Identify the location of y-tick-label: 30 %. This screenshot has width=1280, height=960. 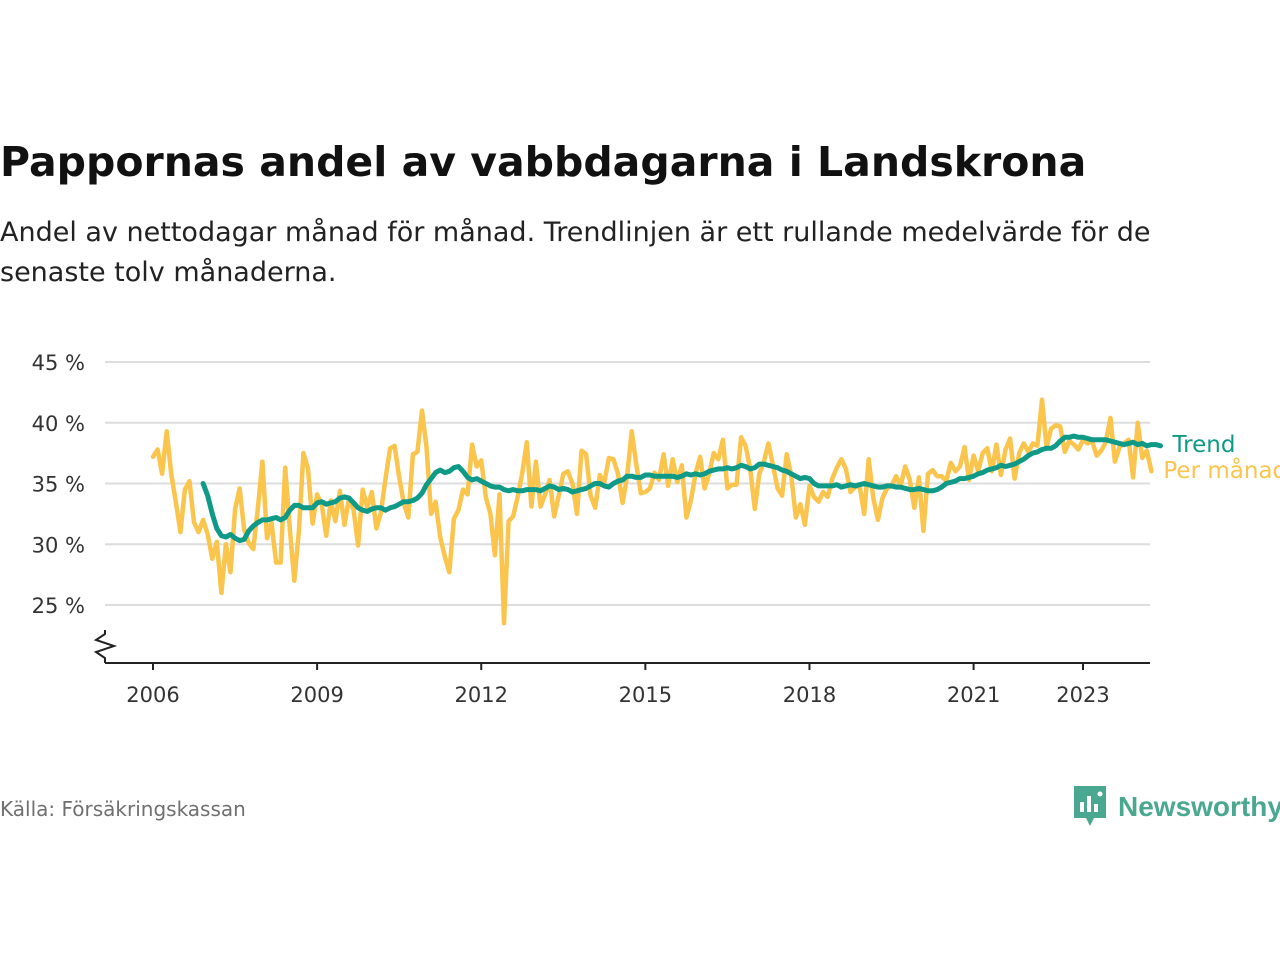
(58, 545).